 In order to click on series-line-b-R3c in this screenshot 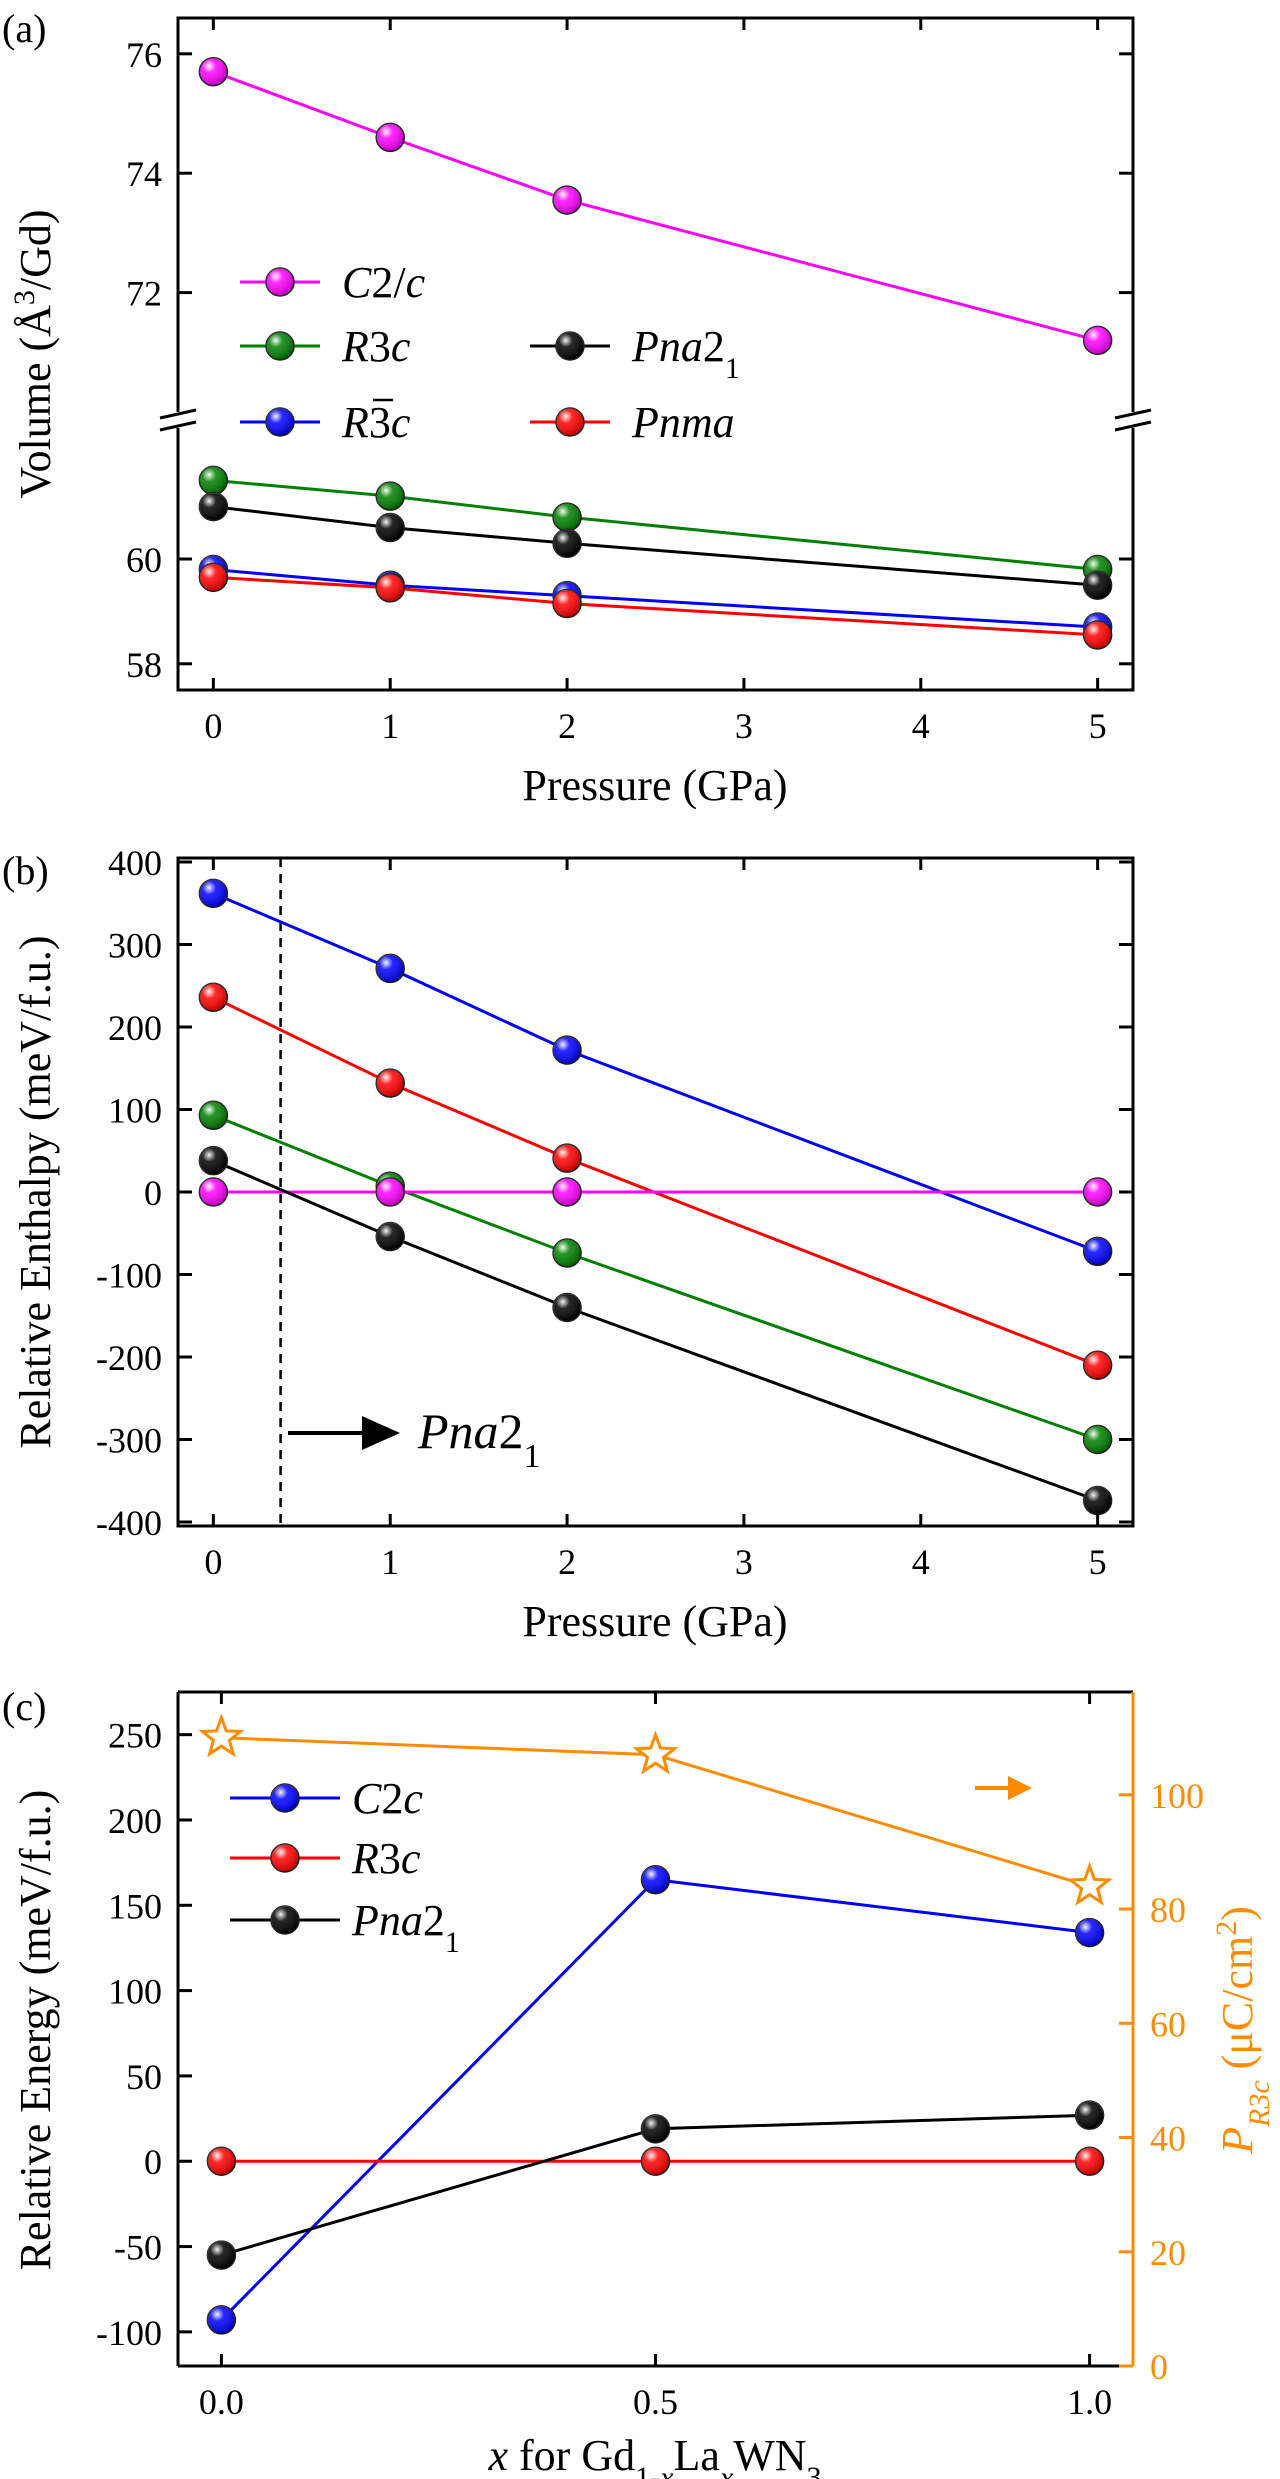, I will do `click(655, 1277)`.